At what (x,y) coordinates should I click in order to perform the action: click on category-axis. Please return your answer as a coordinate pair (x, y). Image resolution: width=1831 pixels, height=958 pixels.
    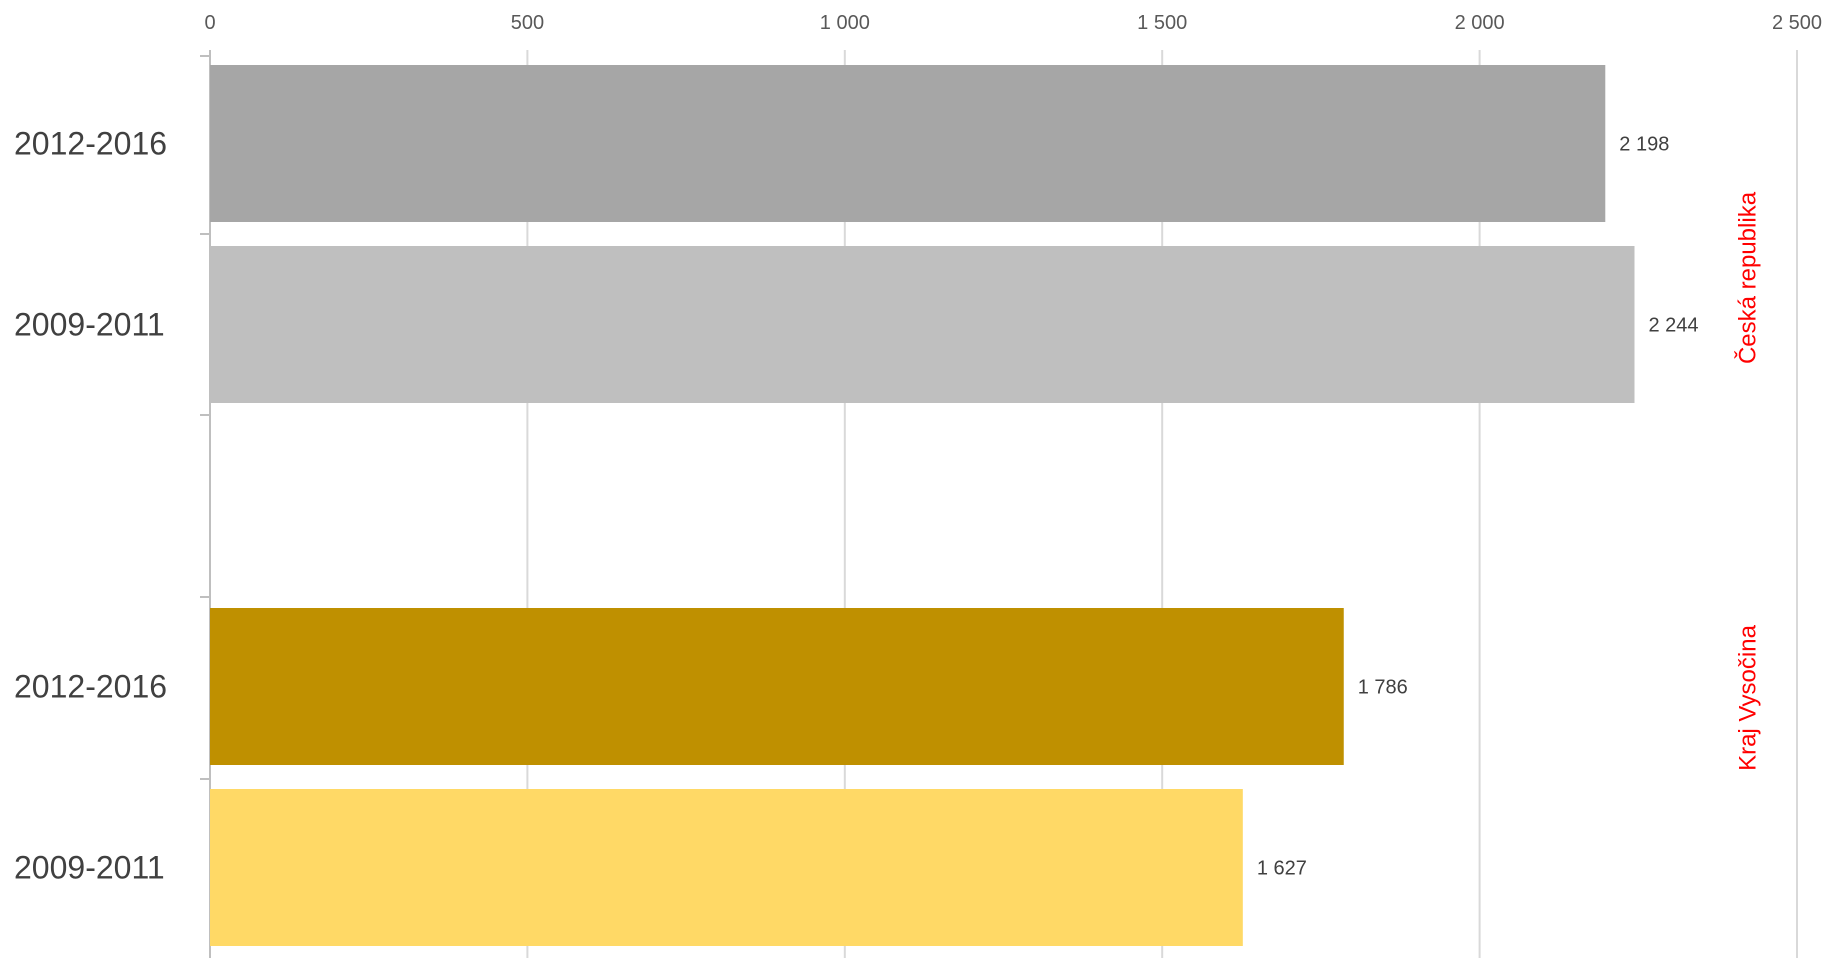
    Looking at the image, I should click on (205, 504).